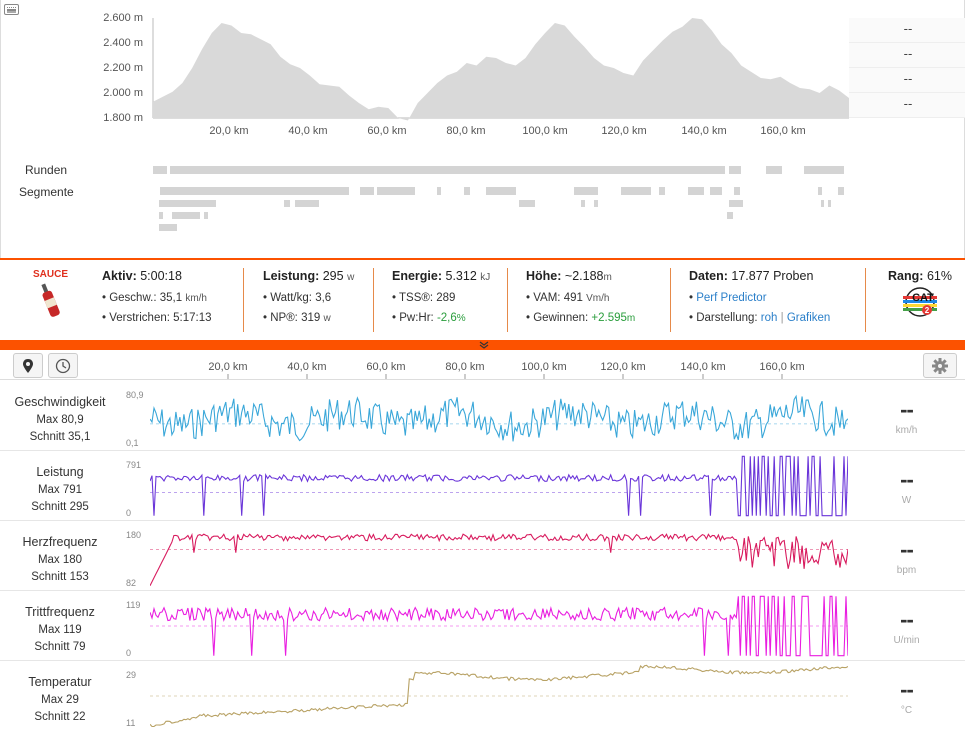 This screenshot has height=736, width=965. I want to click on panel-collapse-bar, so click(482, 346).